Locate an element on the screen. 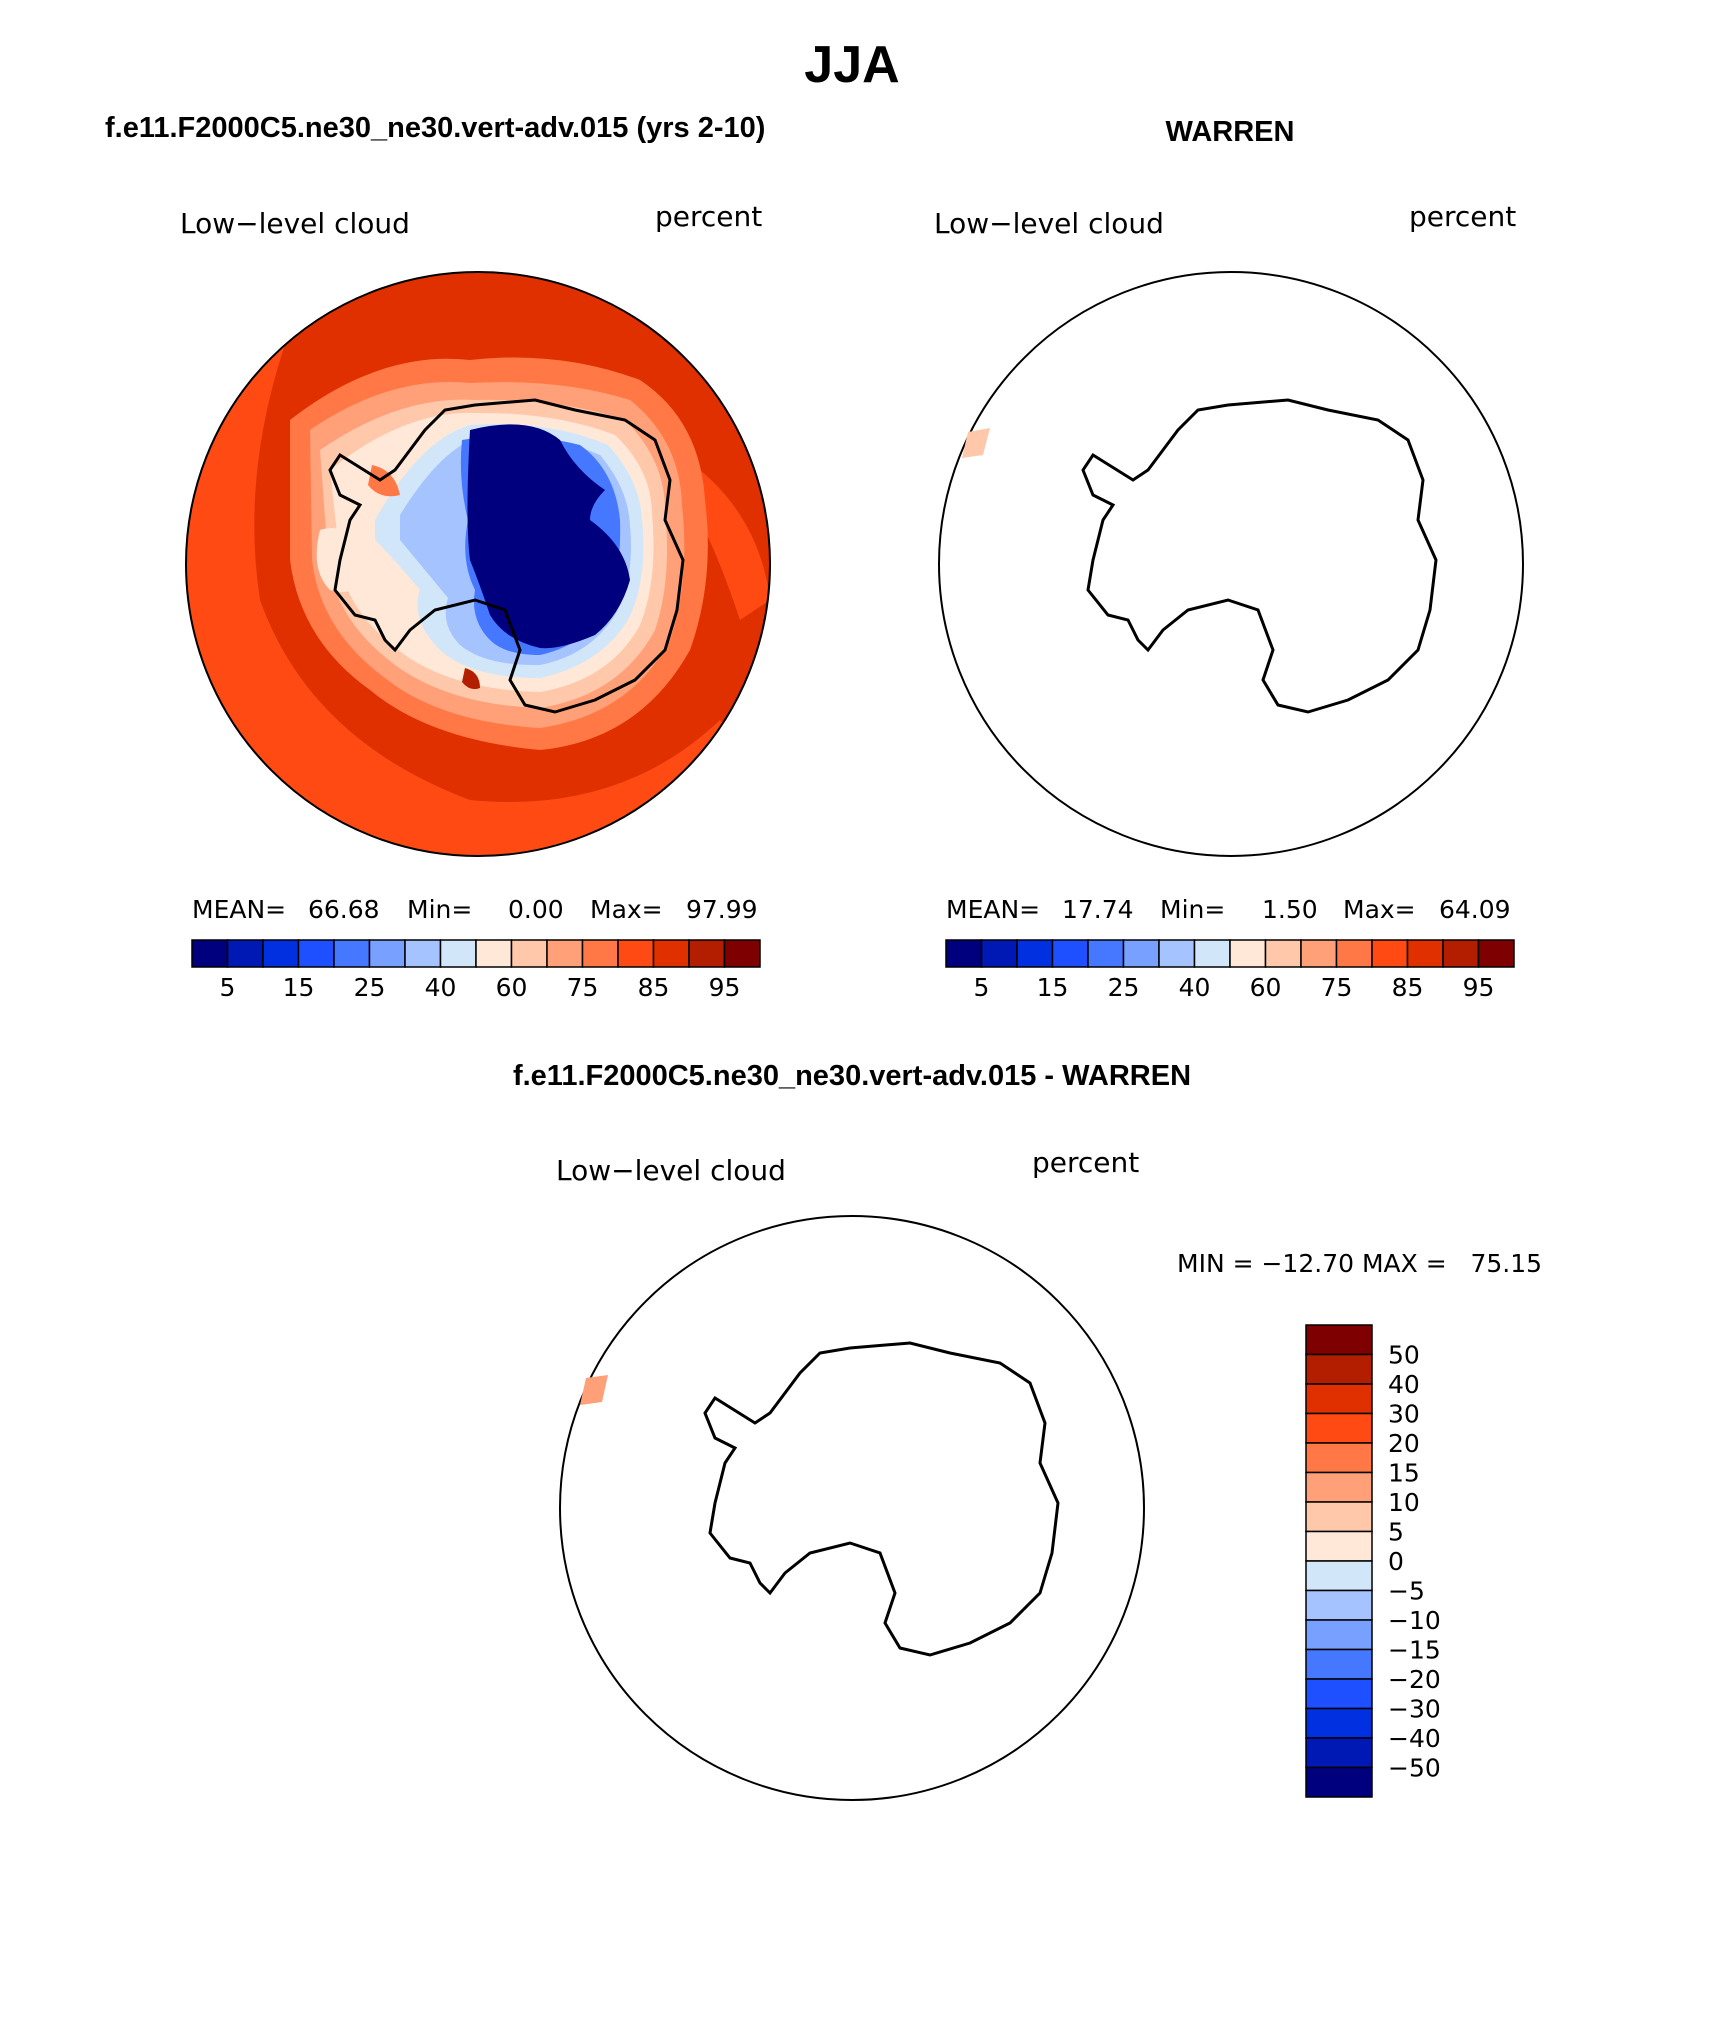 Image resolution: width=1710 pixels, height=2033 pixels. panel-model-min-value: 0.00 is located at coordinates (536, 909).